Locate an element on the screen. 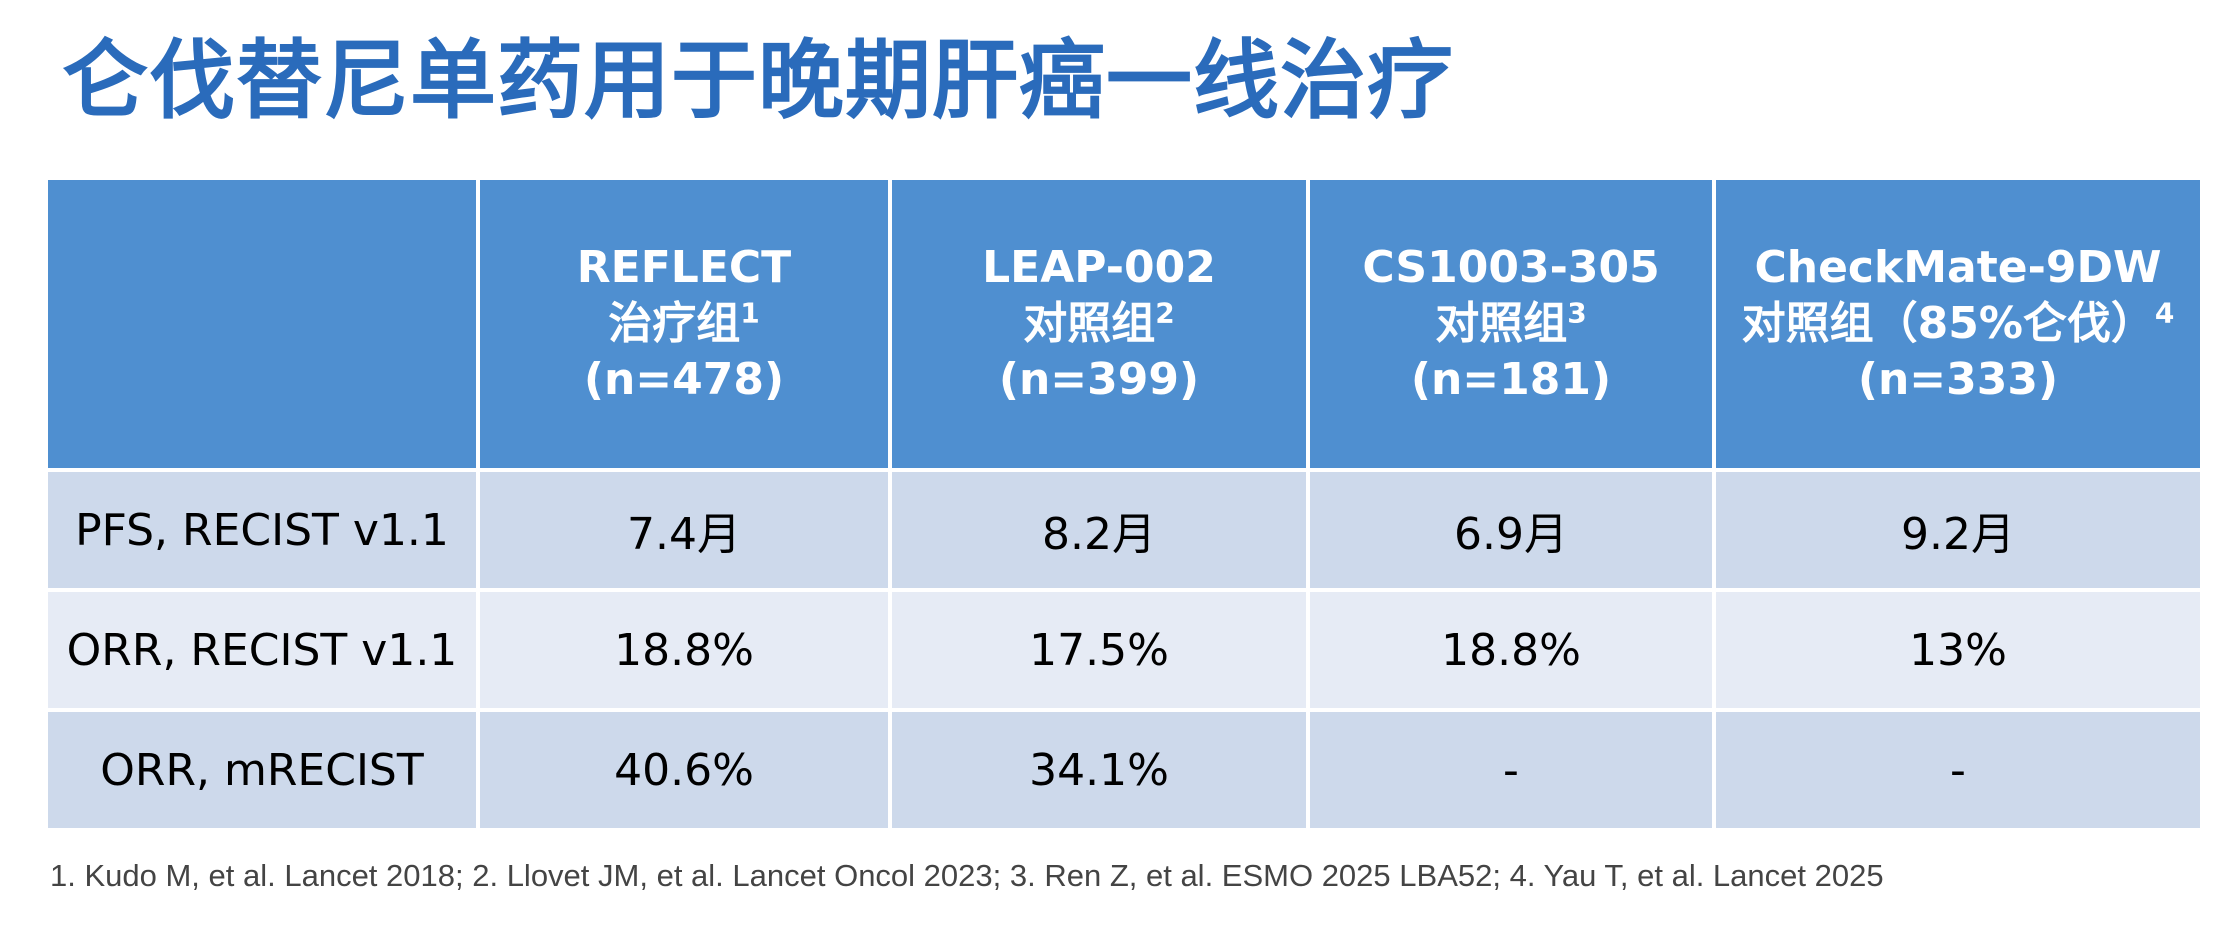 The image size is (2226, 934). table-row-orr-recist: ORR, RECIST v1.1 18.8% 17.5% 18.8% 13% is located at coordinates (1124, 650).